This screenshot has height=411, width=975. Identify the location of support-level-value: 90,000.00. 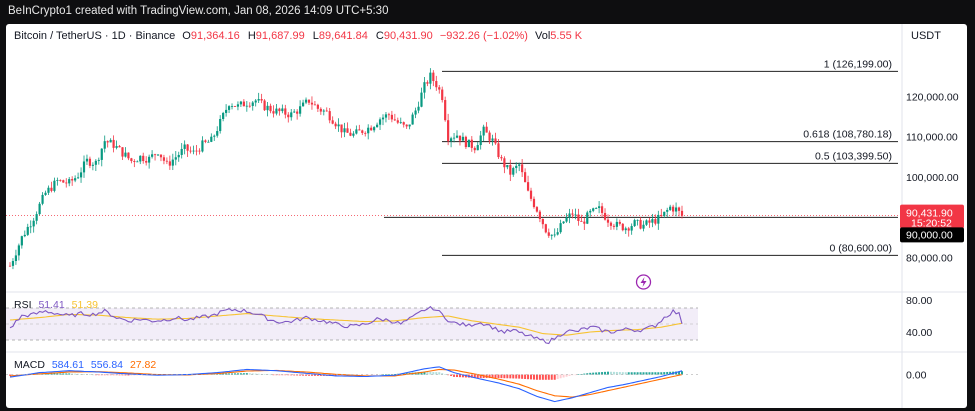
(929, 235).